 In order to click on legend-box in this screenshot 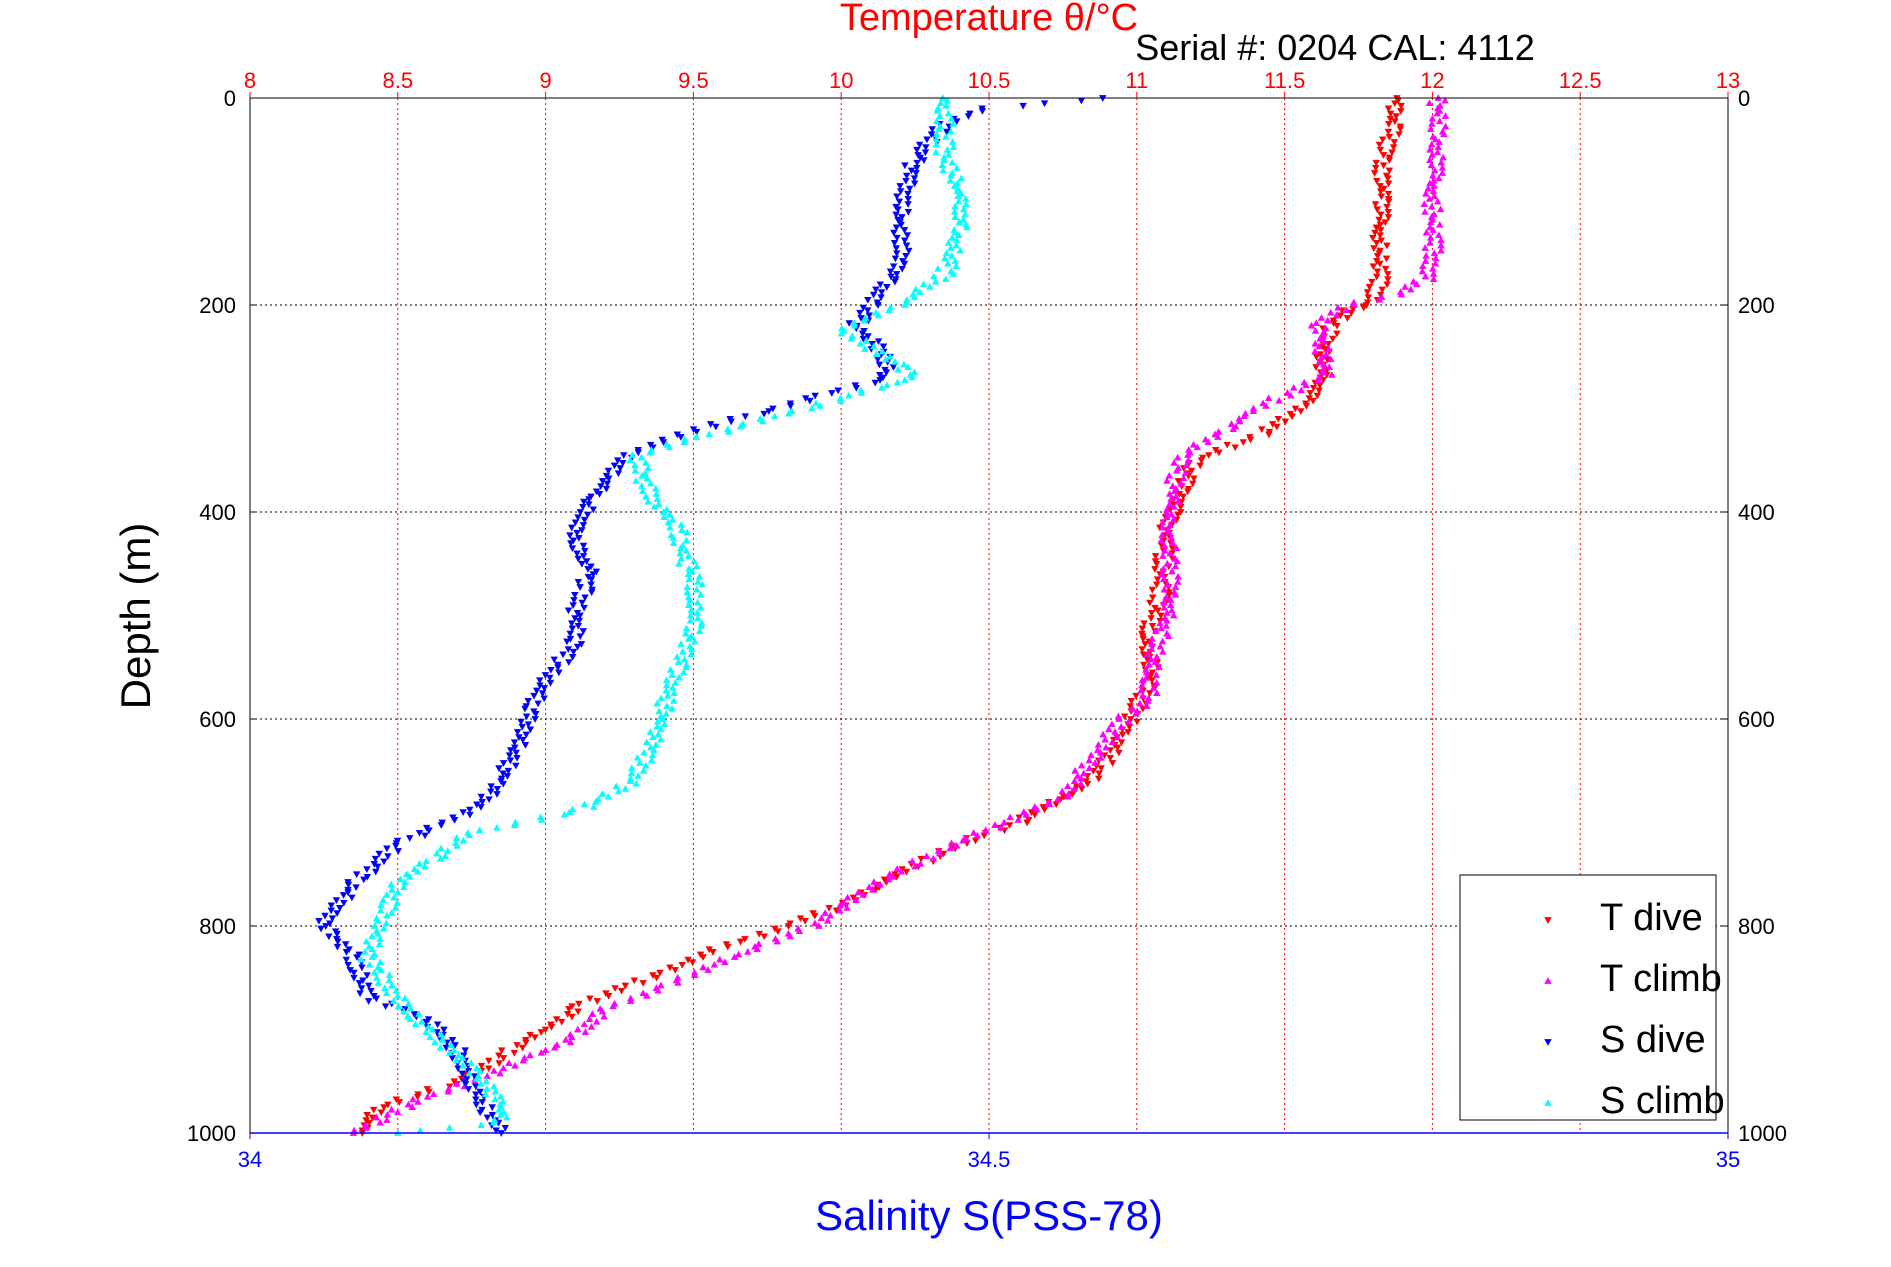, I will do `click(1588, 997)`.